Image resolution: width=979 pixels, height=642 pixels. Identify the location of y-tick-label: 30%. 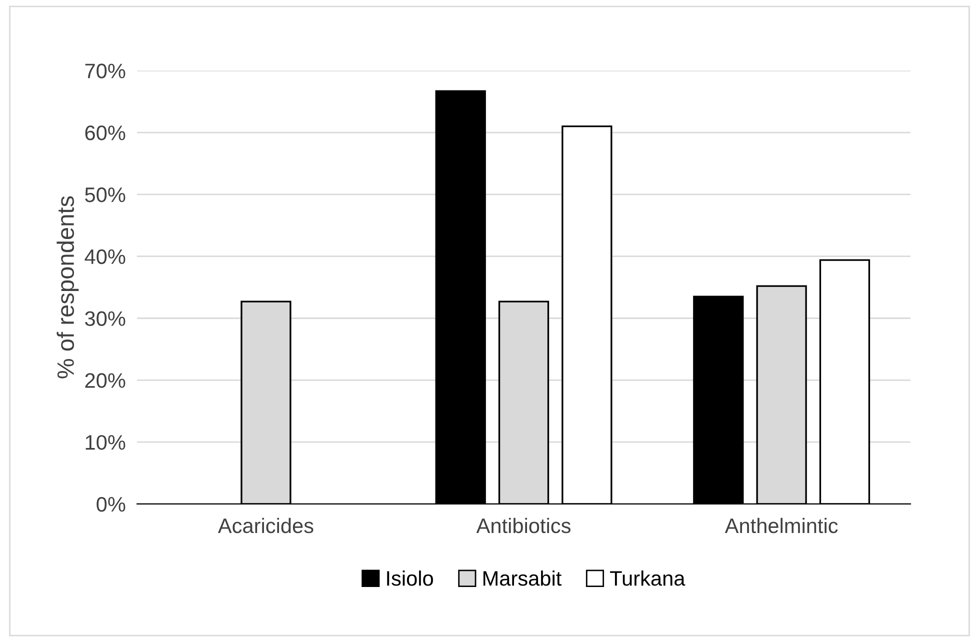
(105, 318).